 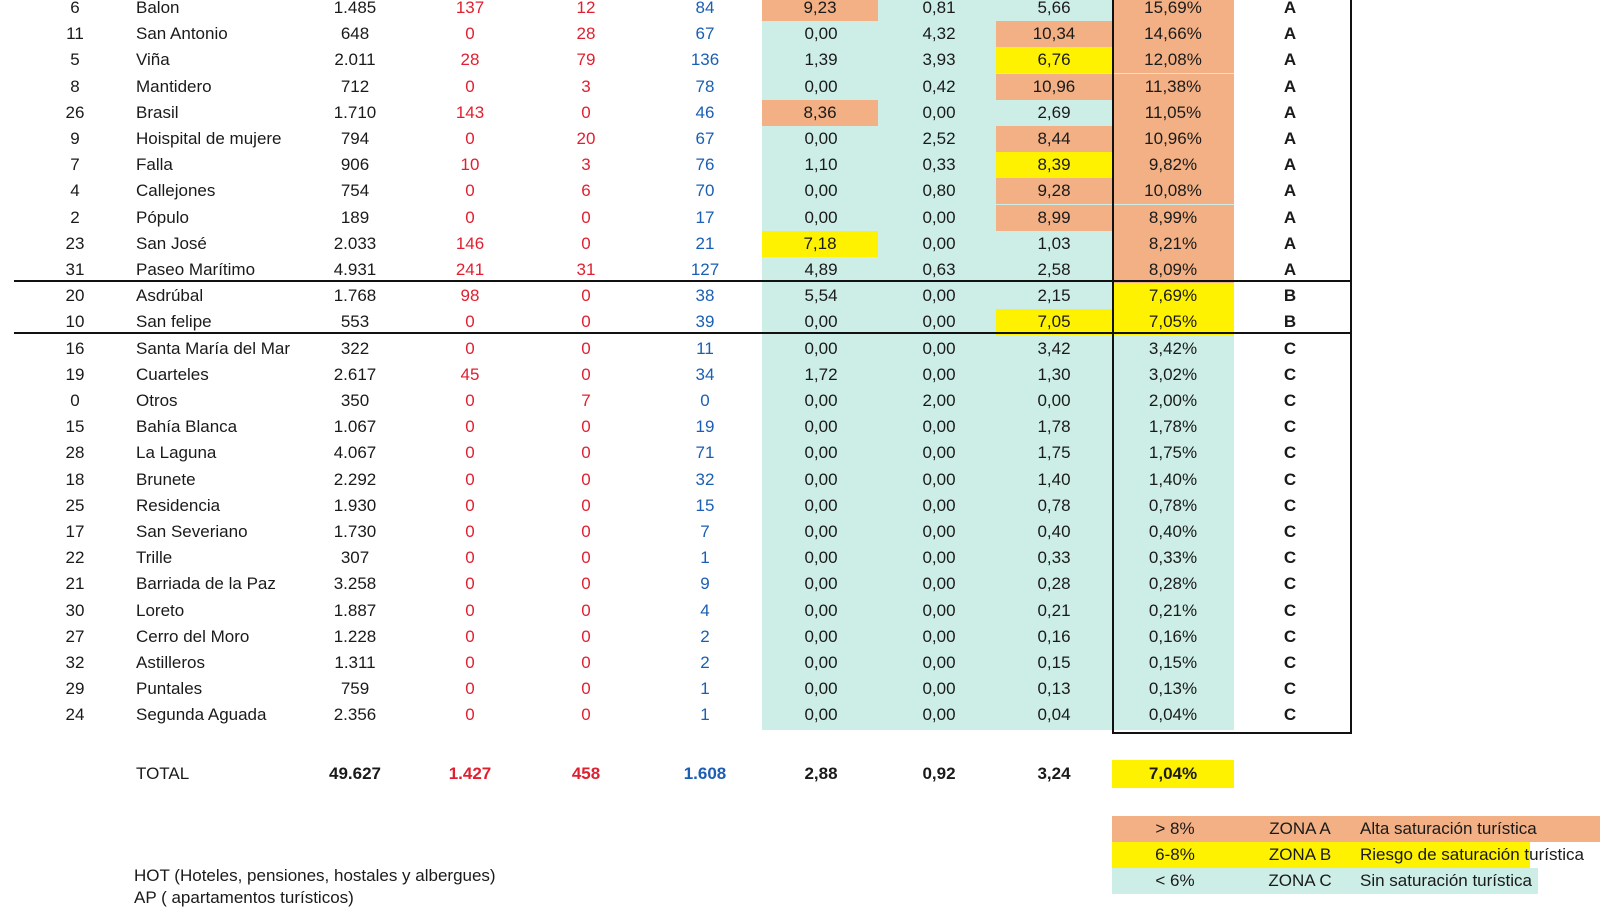 What do you see at coordinates (1173, 584) in the screenshot?
I see `percentage: 0,28%` at bounding box center [1173, 584].